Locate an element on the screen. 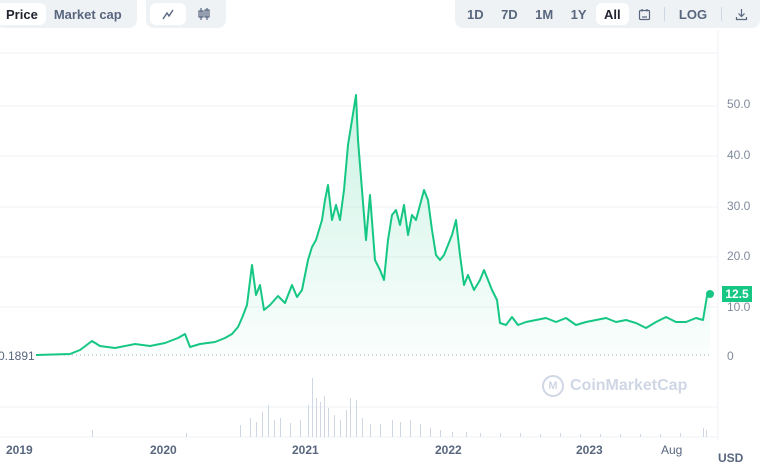 The height and width of the screenshot is (471, 768). range-1y: 1Y is located at coordinates (578, 14).